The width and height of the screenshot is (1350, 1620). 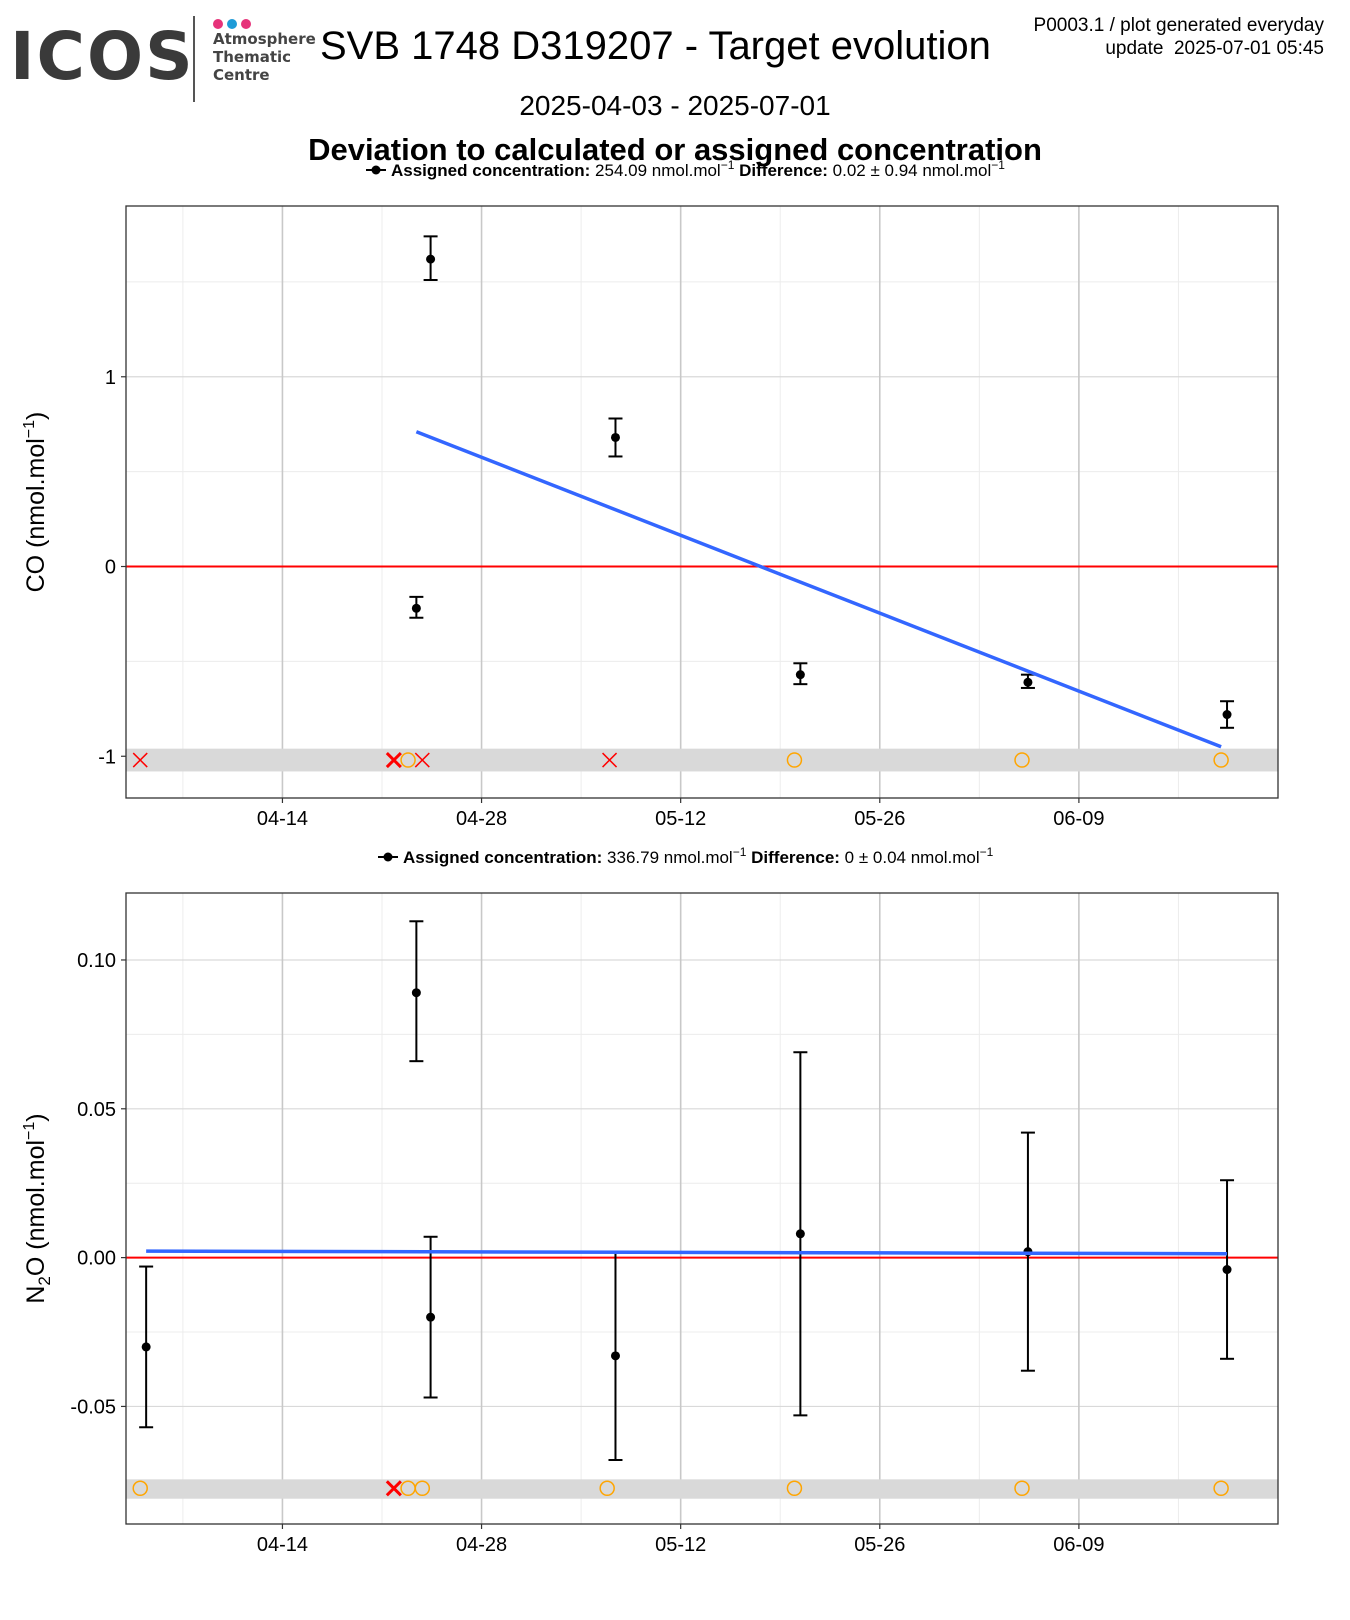 What do you see at coordinates (264, 39) in the screenshot?
I see `logo-subtitle-line: Atmosphere` at bounding box center [264, 39].